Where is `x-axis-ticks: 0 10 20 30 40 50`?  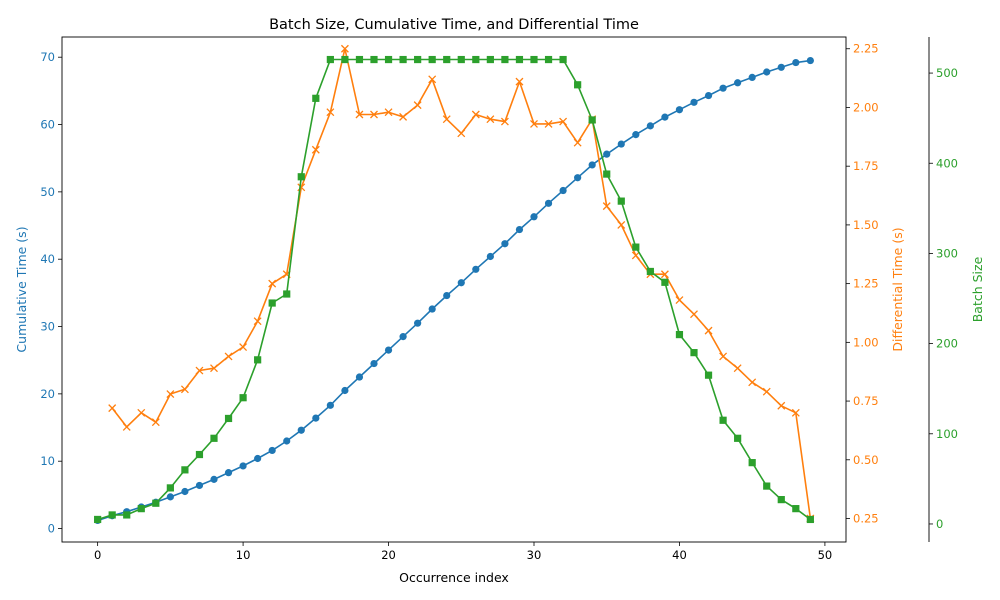 x-axis-ticks: 0 10 20 30 40 50 is located at coordinates (463, 552).